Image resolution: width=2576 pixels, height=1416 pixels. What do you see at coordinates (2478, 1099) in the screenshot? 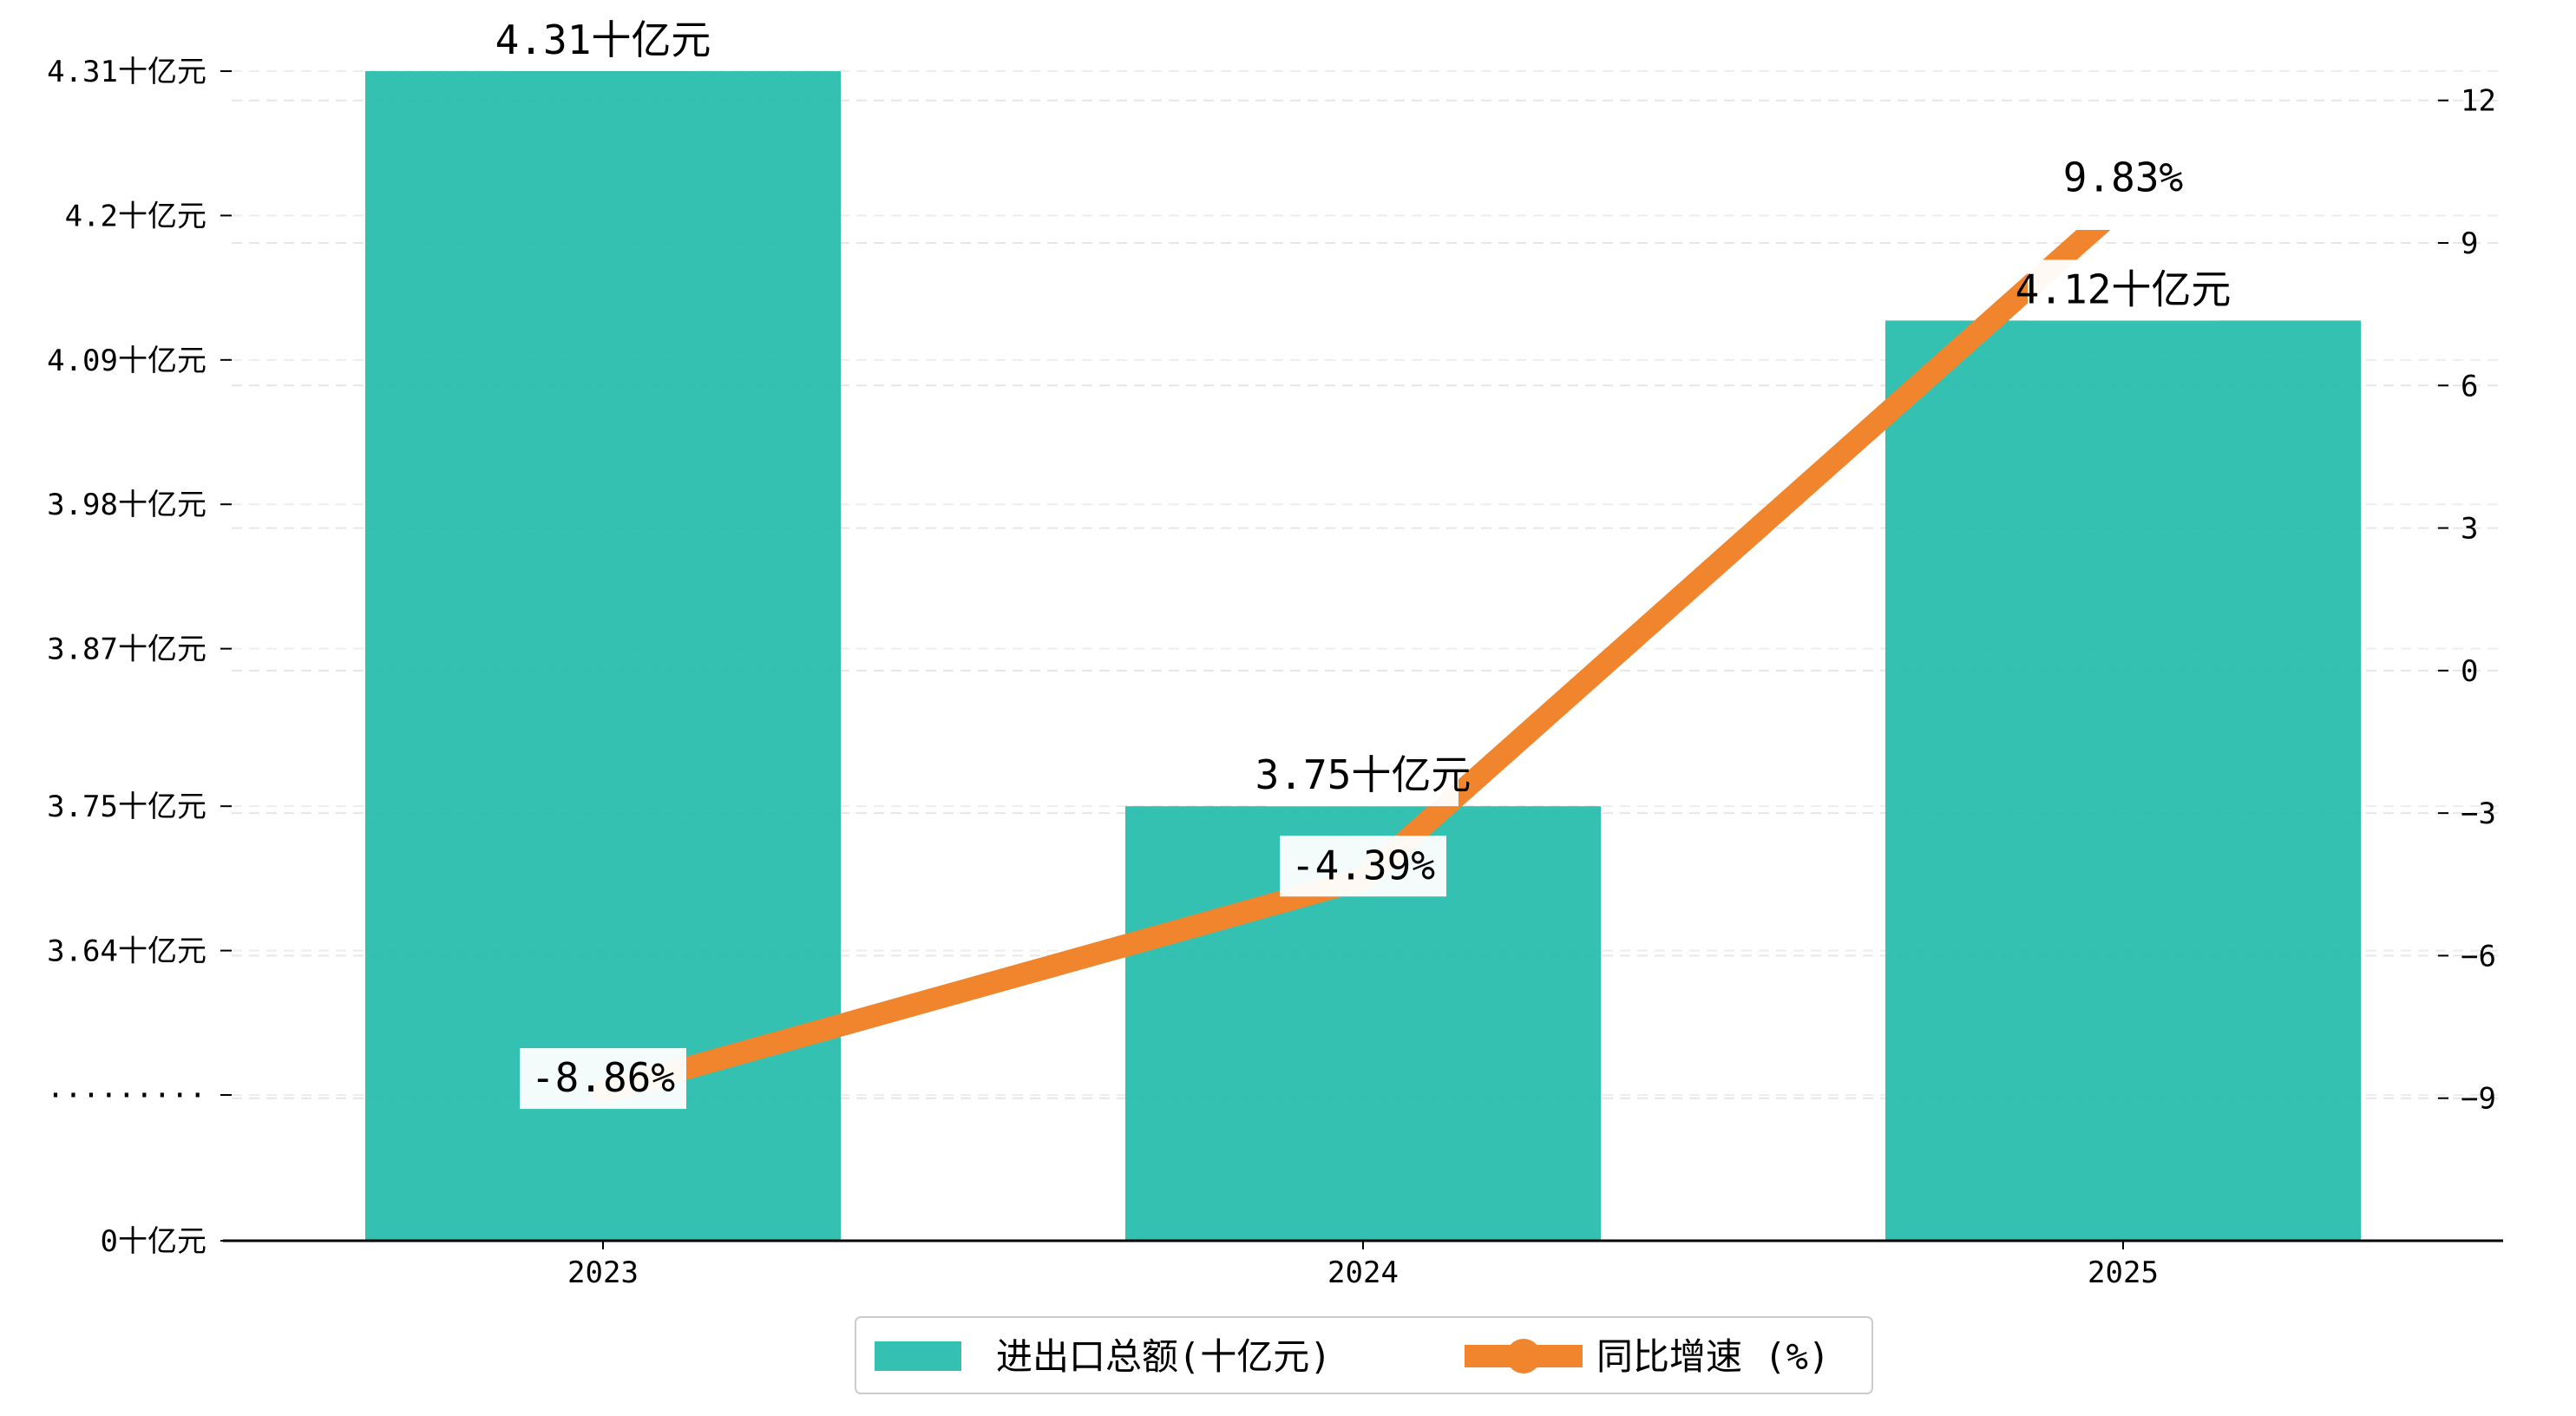
I see `y-right-tick-label: −9` at bounding box center [2478, 1099].